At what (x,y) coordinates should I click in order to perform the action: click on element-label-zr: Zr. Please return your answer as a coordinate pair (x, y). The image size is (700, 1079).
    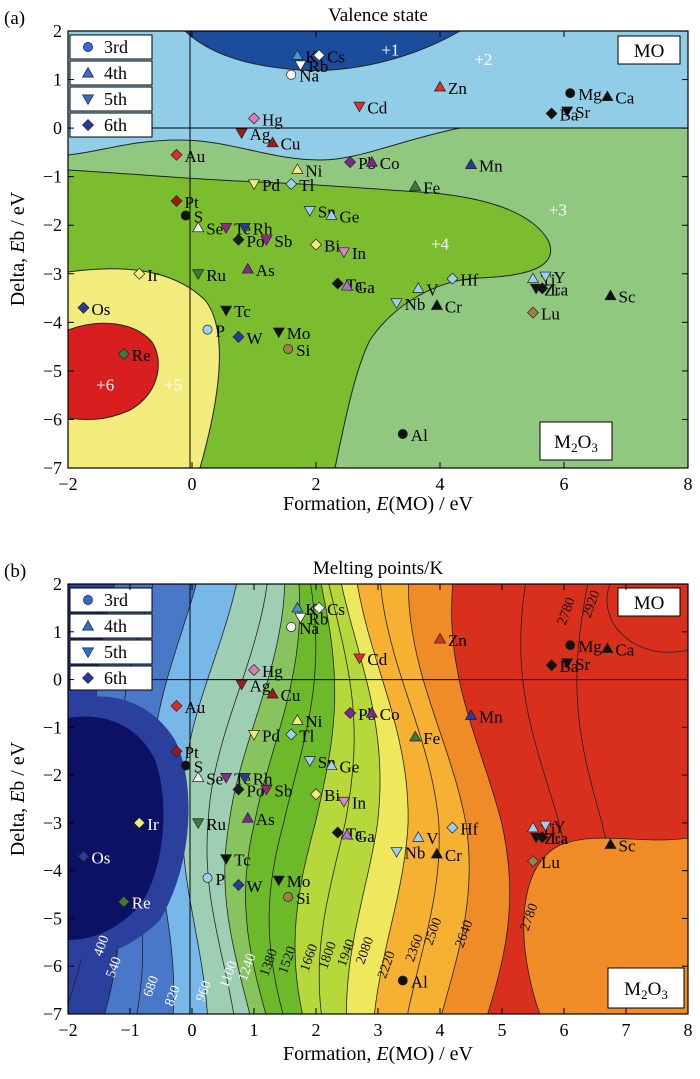
    Looking at the image, I should click on (552, 289).